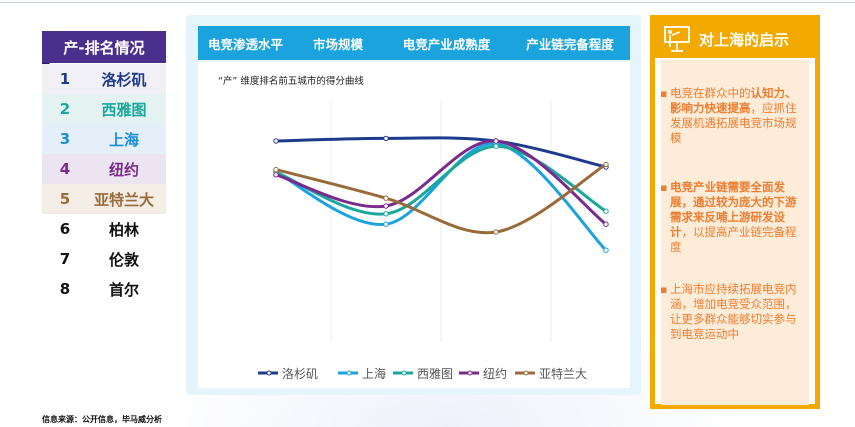 The image size is (855, 427). Describe the element at coordinates (65, 79) in the screenshot. I see `rank-number: 1` at that location.